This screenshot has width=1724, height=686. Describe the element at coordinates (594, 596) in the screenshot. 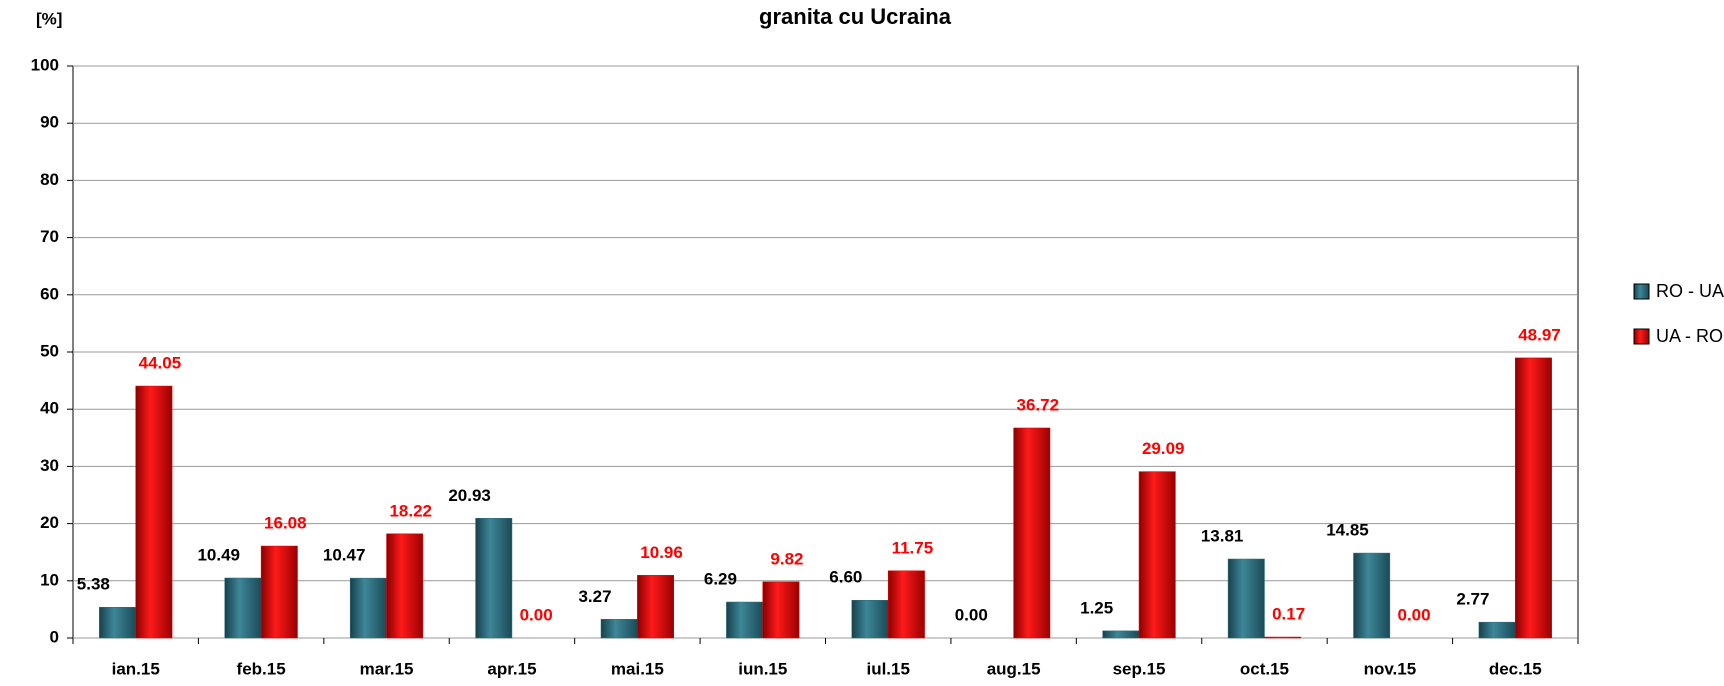

I see `data-label: 3.27` at that location.